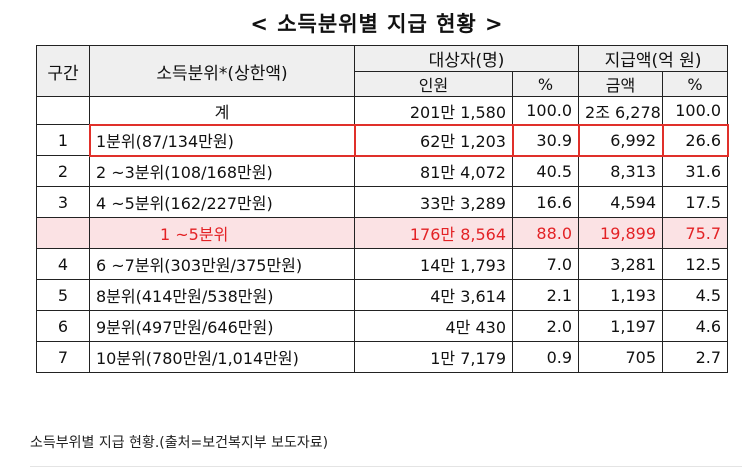 This screenshot has width=754, height=476. What do you see at coordinates (222, 171) in the screenshot?
I see `row-level: 2 ~3분위(108/168만원)` at bounding box center [222, 171].